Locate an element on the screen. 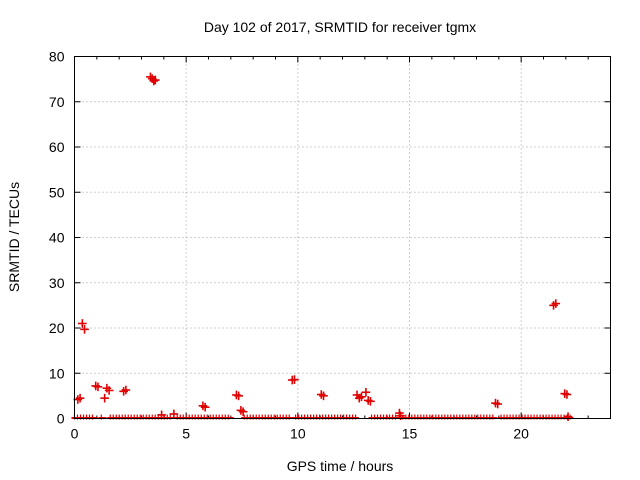 This screenshot has width=640, height=480. x-tick-label: 0 is located at coordinates (75, 434).